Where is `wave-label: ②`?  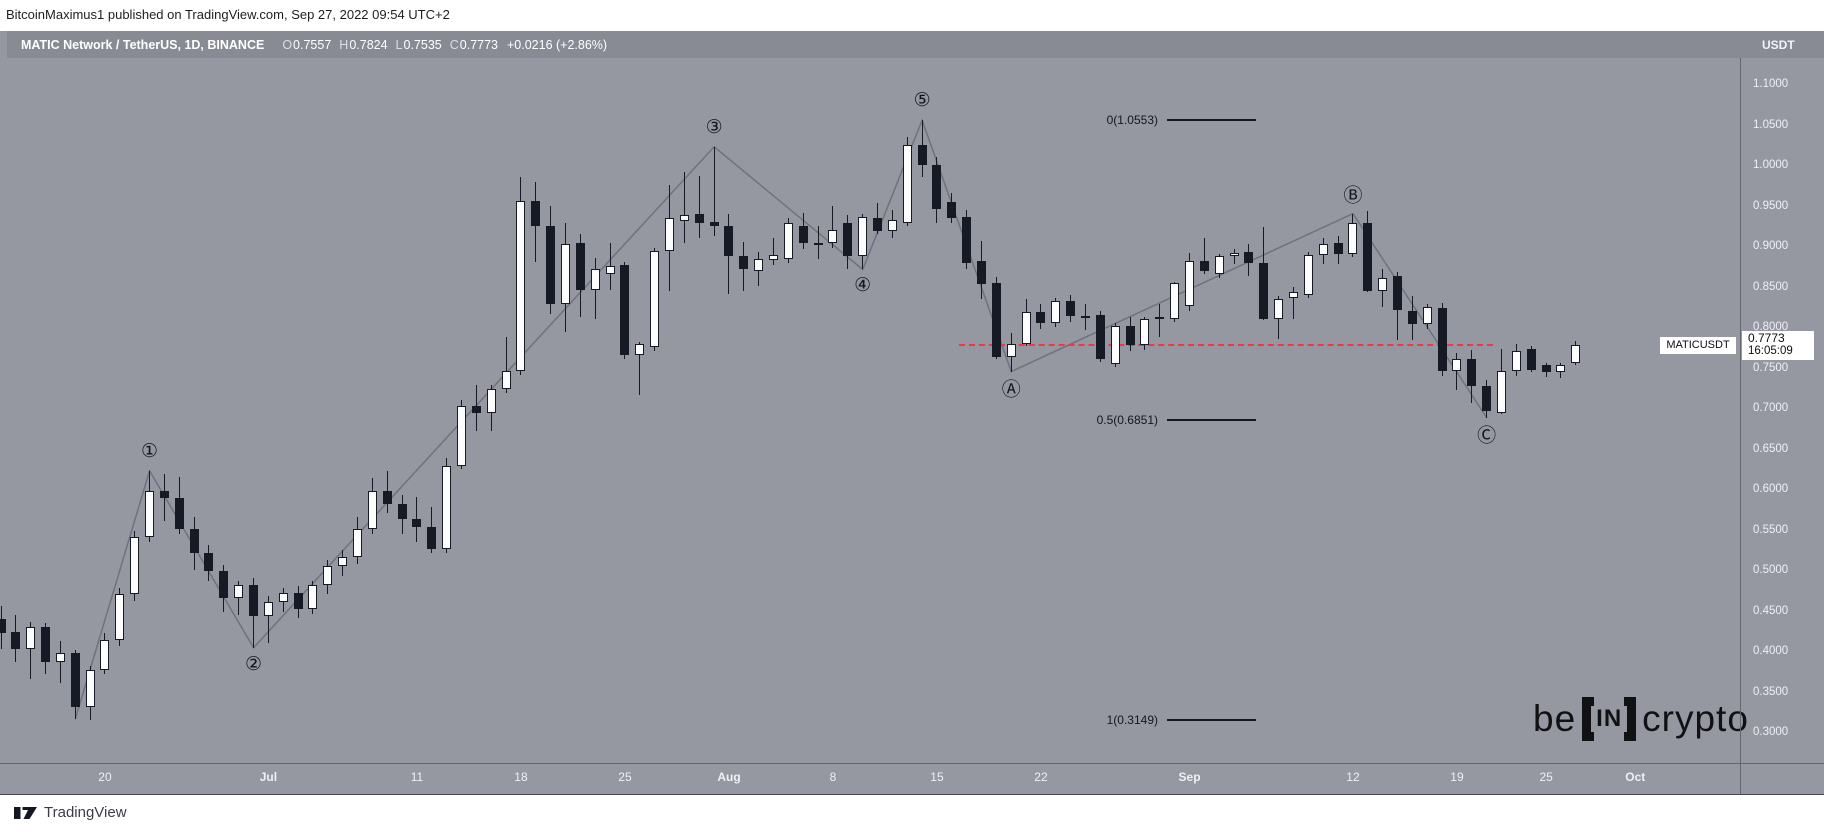 wave-label: ② is located at coordinates (254, 663).